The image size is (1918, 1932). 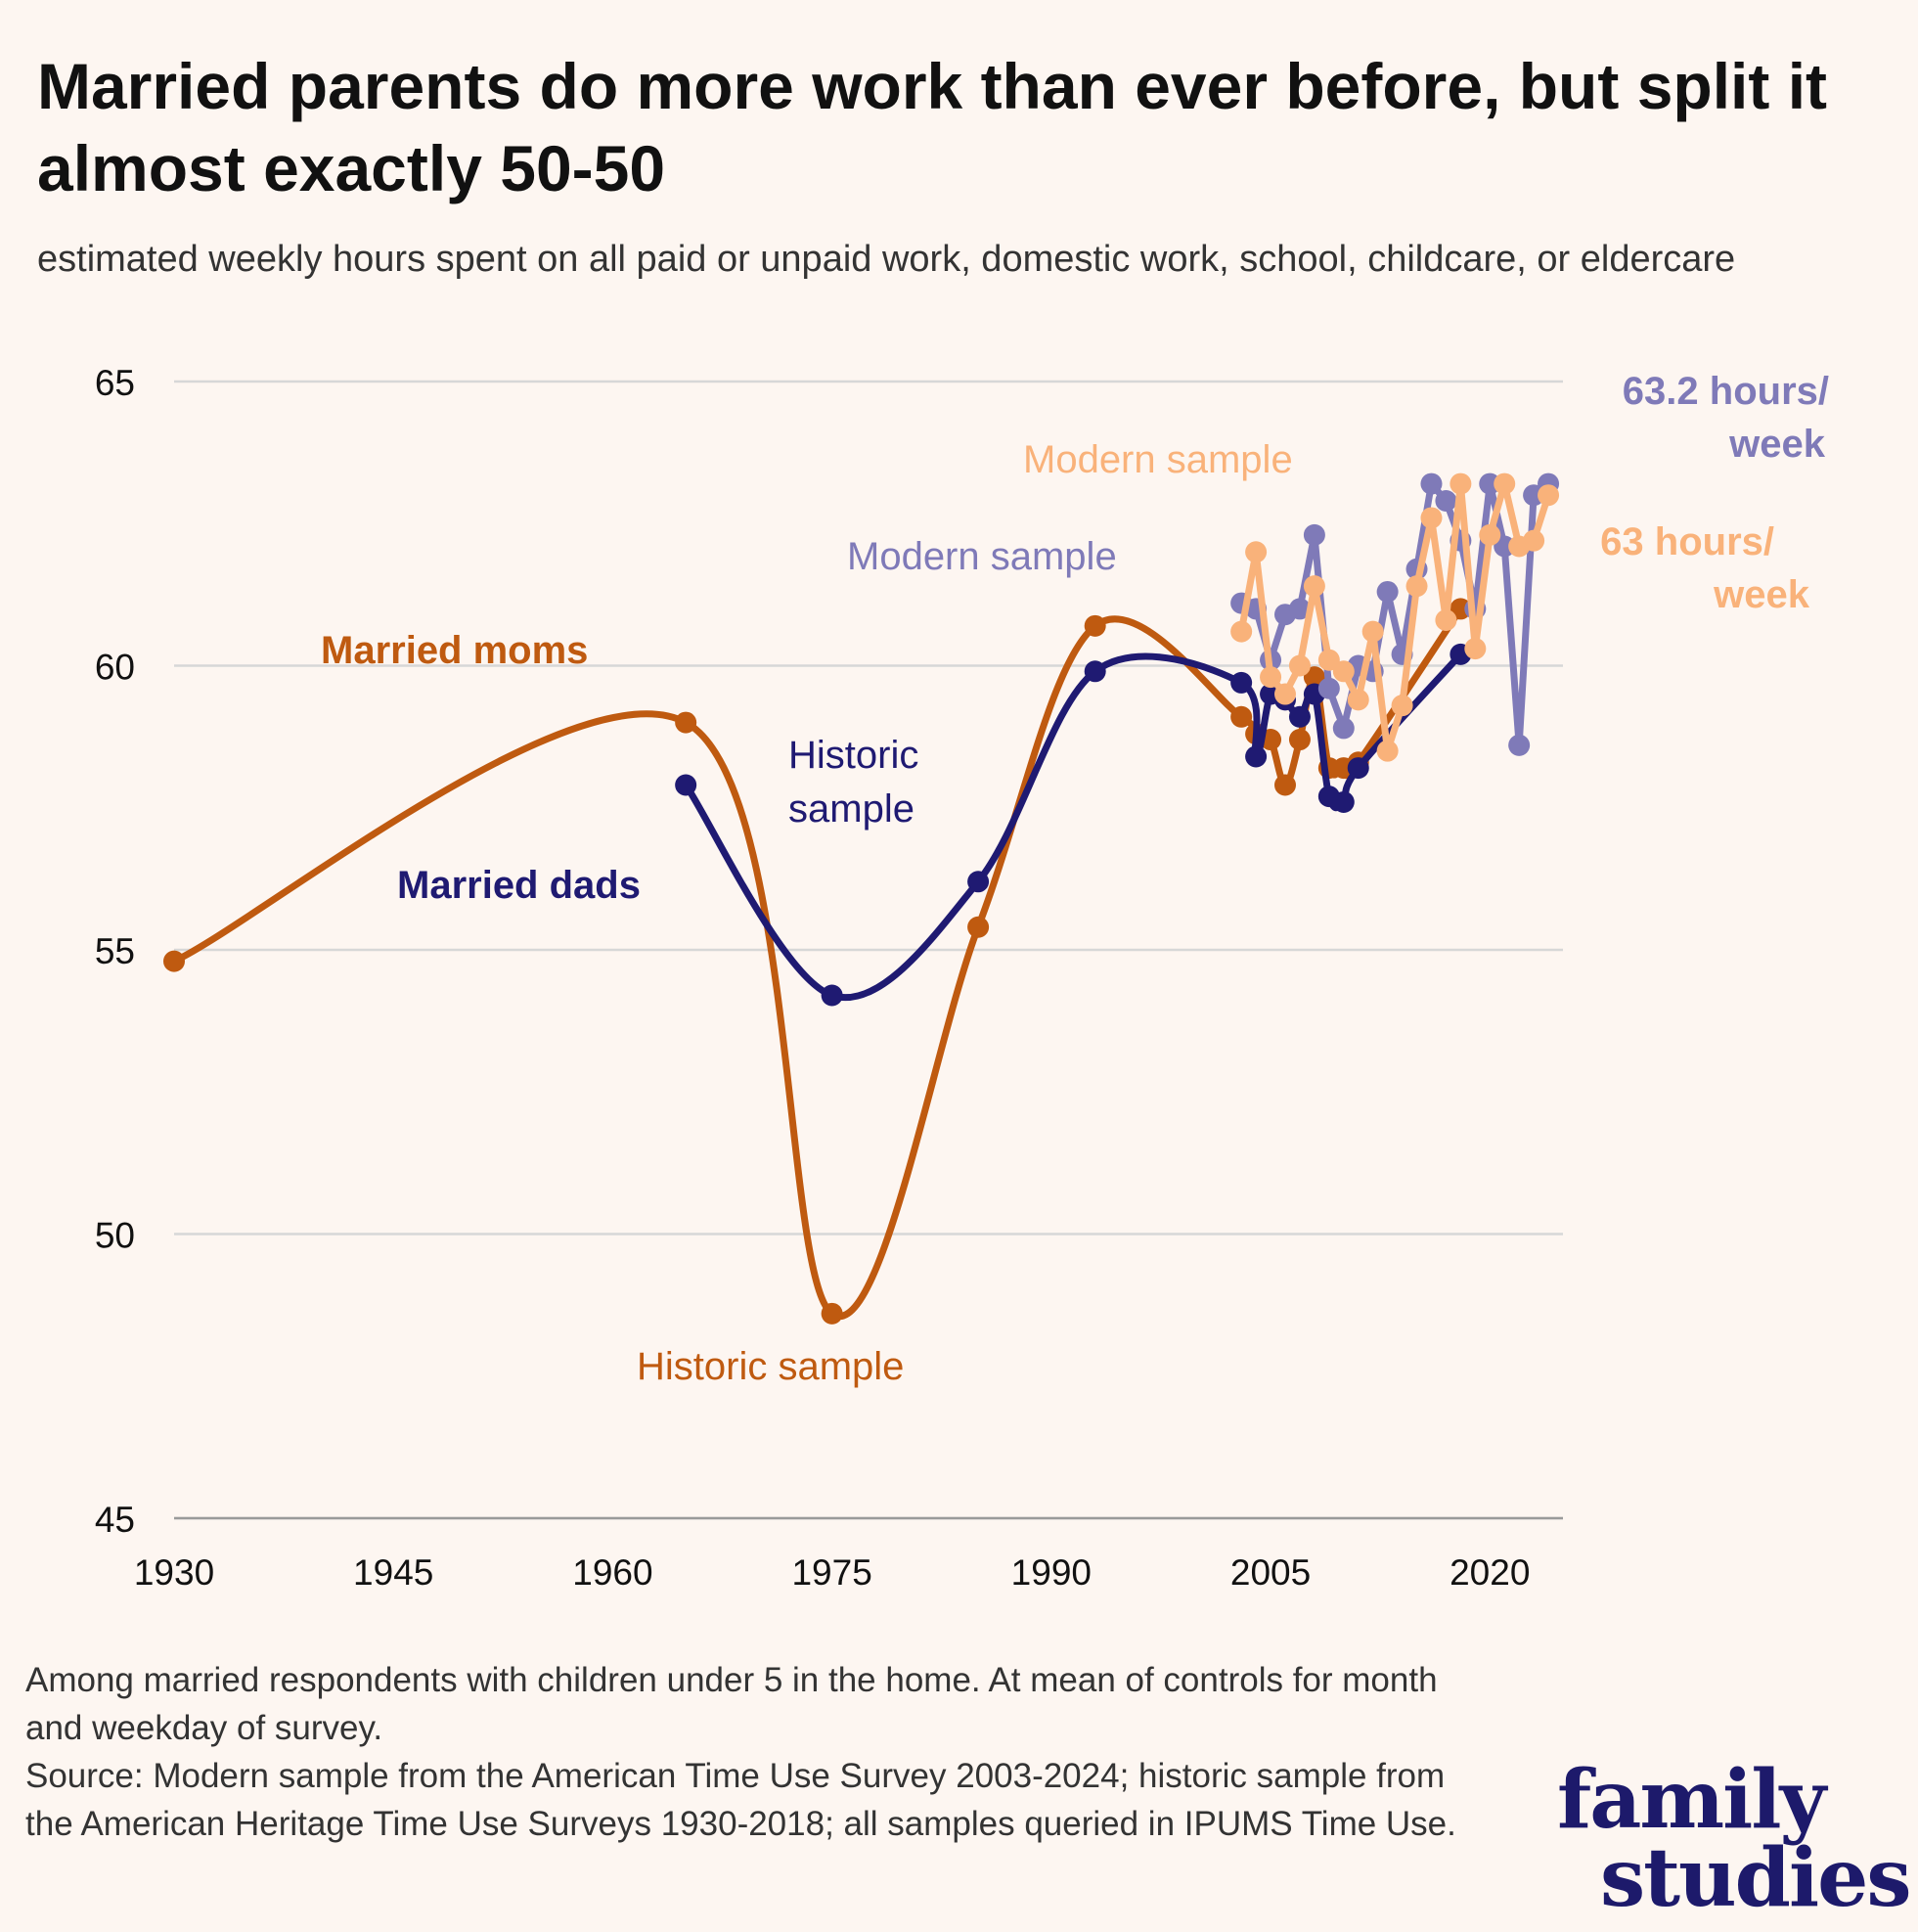 What do you see at coordinates (831, 1572) in the screenshot?
I see `x-tick-label: 1975` at bounding box center [831, 1572].